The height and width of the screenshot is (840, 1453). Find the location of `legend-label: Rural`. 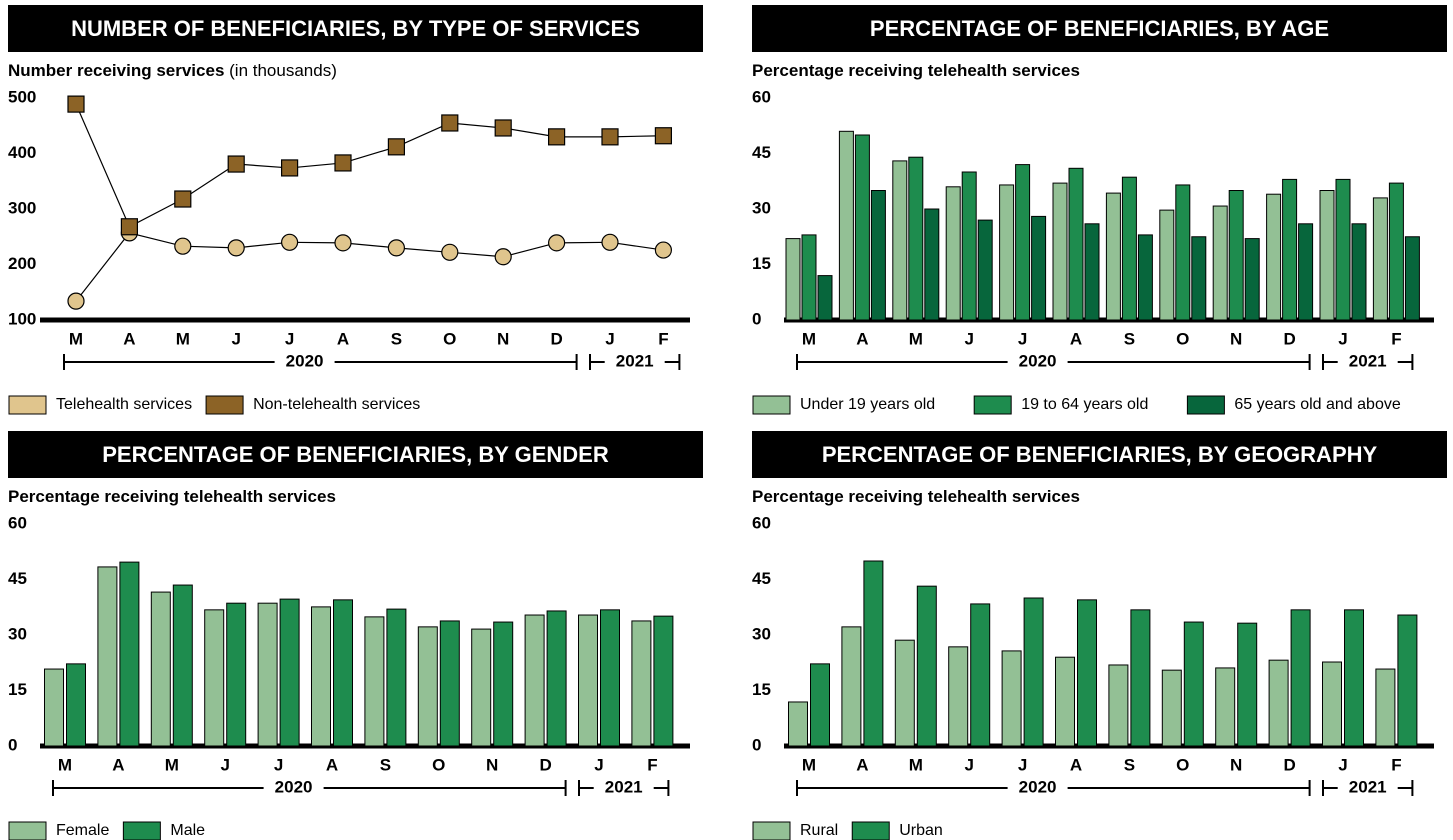

legend-label: Rural is located at coordinates (819, 830).